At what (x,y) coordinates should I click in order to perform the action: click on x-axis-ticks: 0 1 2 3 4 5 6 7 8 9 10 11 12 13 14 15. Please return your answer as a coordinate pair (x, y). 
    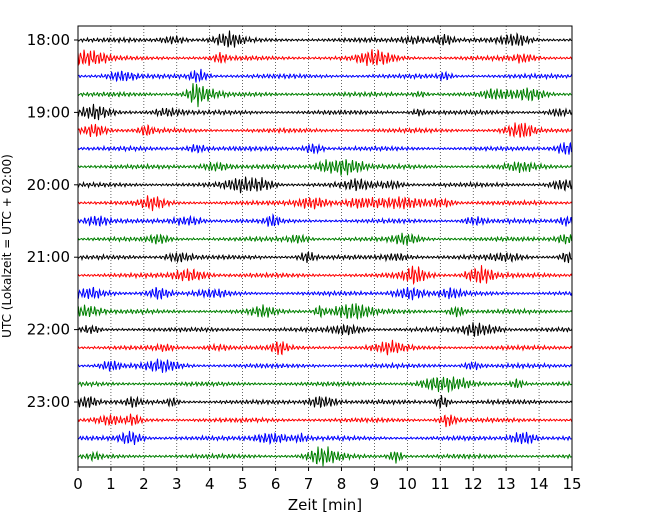
    Looking at the image, I should click on (327, 480).